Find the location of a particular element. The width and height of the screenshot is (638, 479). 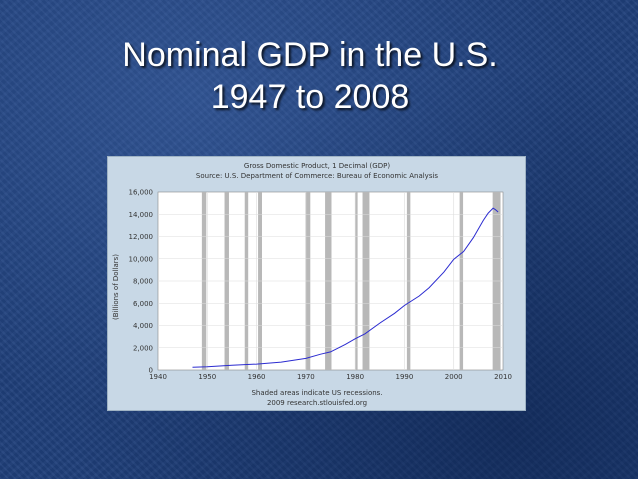

x-tick-label: 1960 is located at coordinates (257, 377).